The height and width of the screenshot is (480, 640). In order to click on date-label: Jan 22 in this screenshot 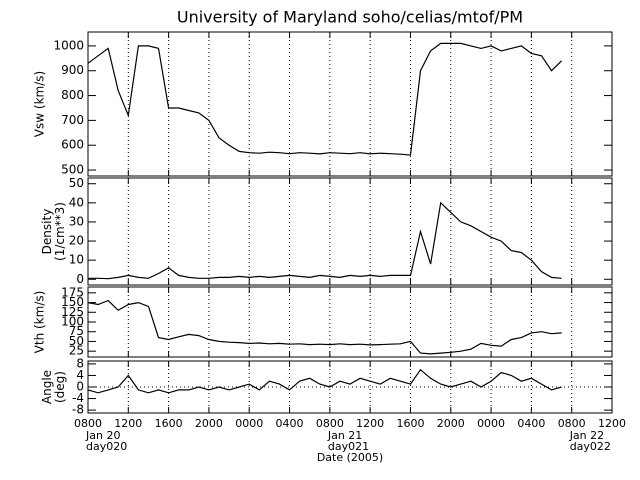, I will do `click(586, 435)`.